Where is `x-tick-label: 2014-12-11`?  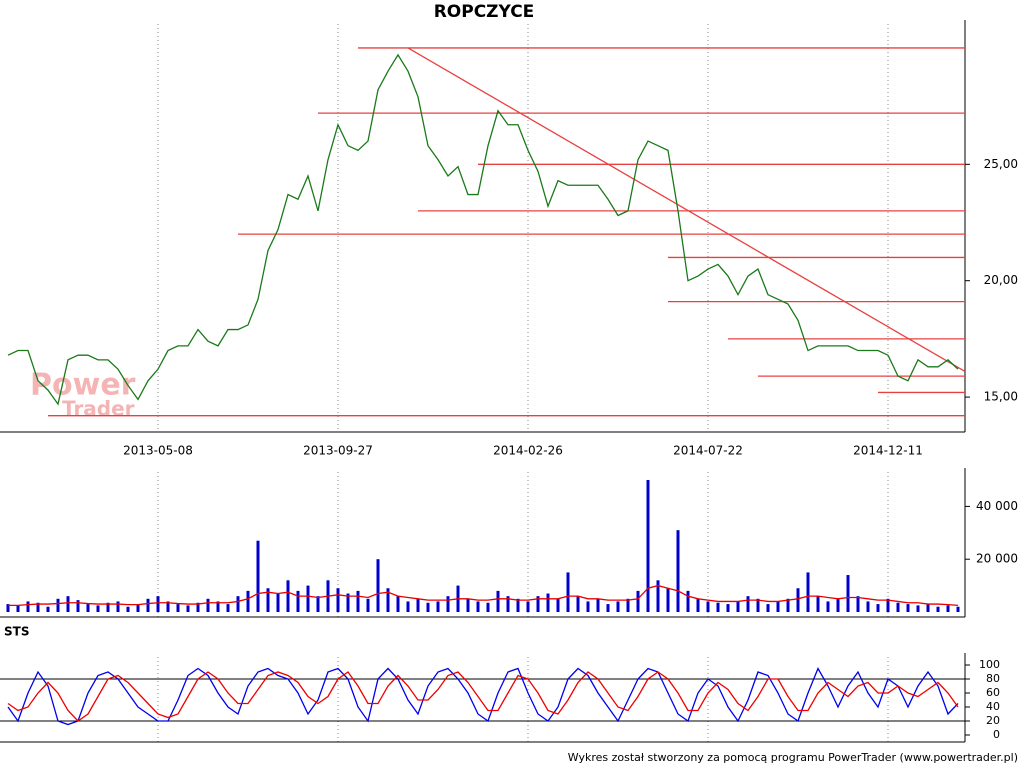 x-tick-label: 2014-12-11 is located at coordinates (888, 451).